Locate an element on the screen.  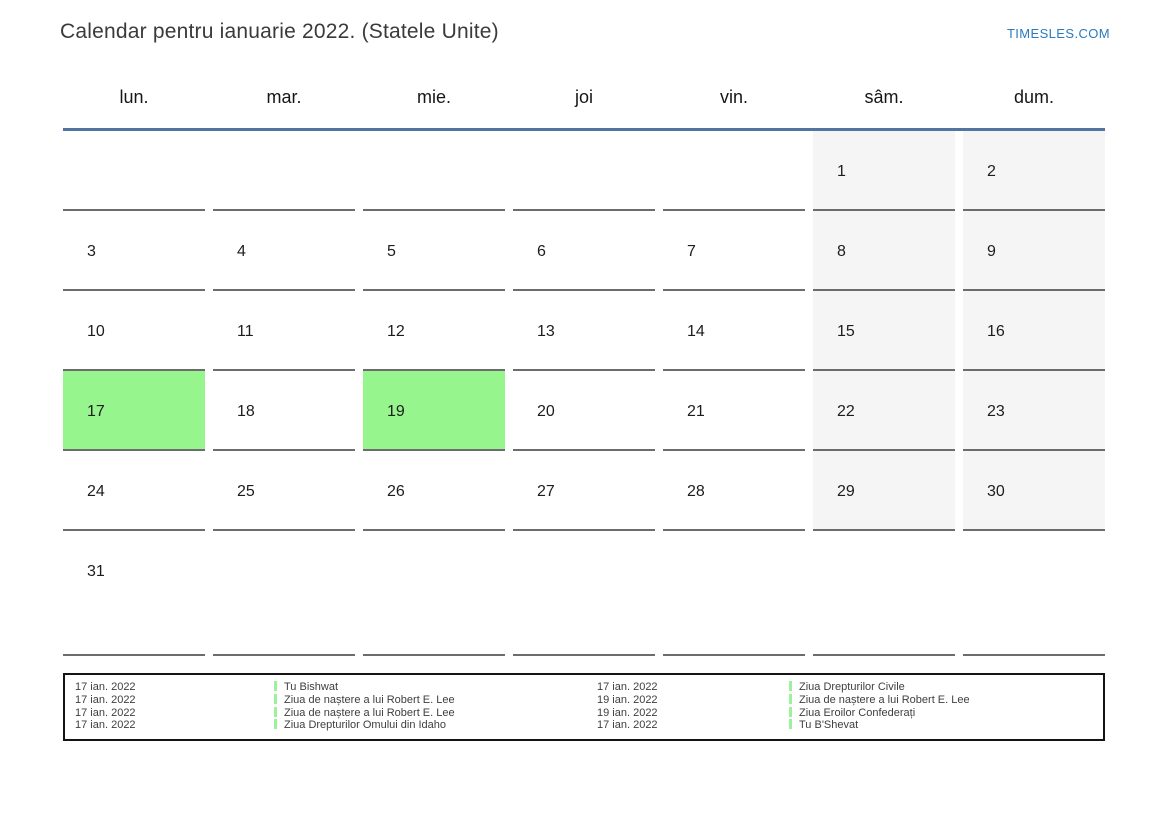
day-number: 29 is located at coordinates (846, 491).